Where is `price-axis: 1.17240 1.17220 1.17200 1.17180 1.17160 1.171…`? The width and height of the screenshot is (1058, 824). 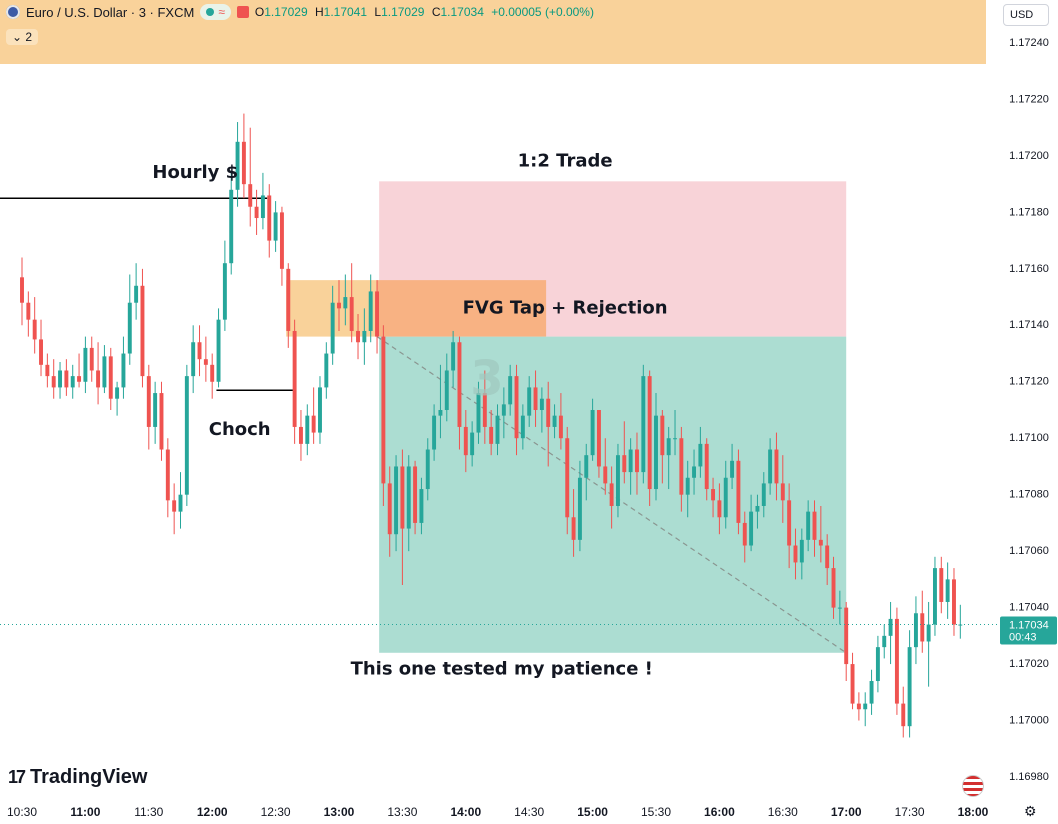
price-axis: 1.17240 1.17220 1.17200 1.17180 1.17160 1.171… is located at coordinates (1028, 397).